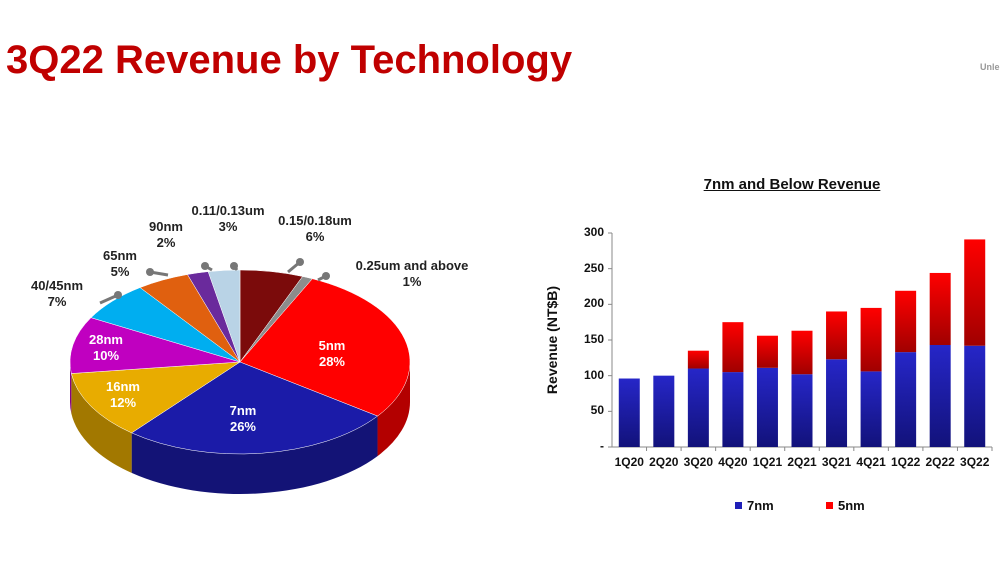 The width and height of the screenshot is (1000, 573). Describe the element at coordinates (975, 292) in the screenshot. I see `bar-5nm-3Q22` at that location.